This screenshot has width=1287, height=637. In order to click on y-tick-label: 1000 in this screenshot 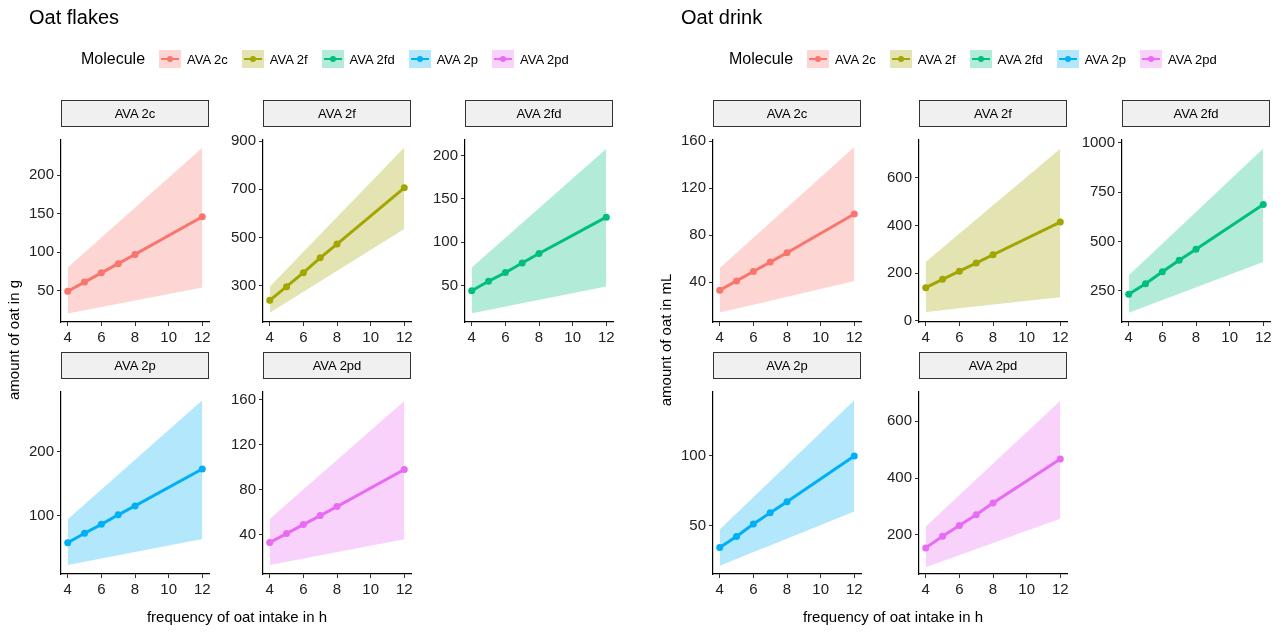, I will do `click(1098, 141)`.